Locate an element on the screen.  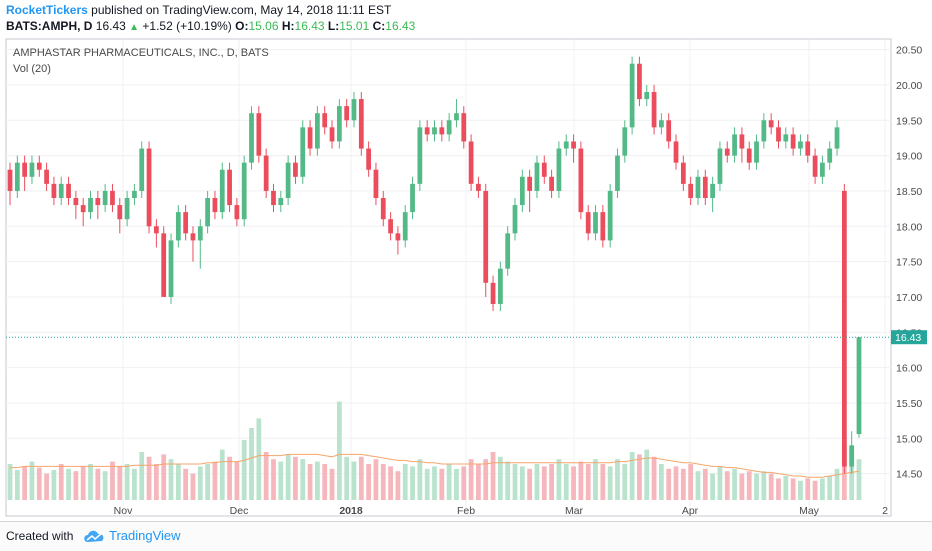
last-price-tag is located at coordinates (909, 337).